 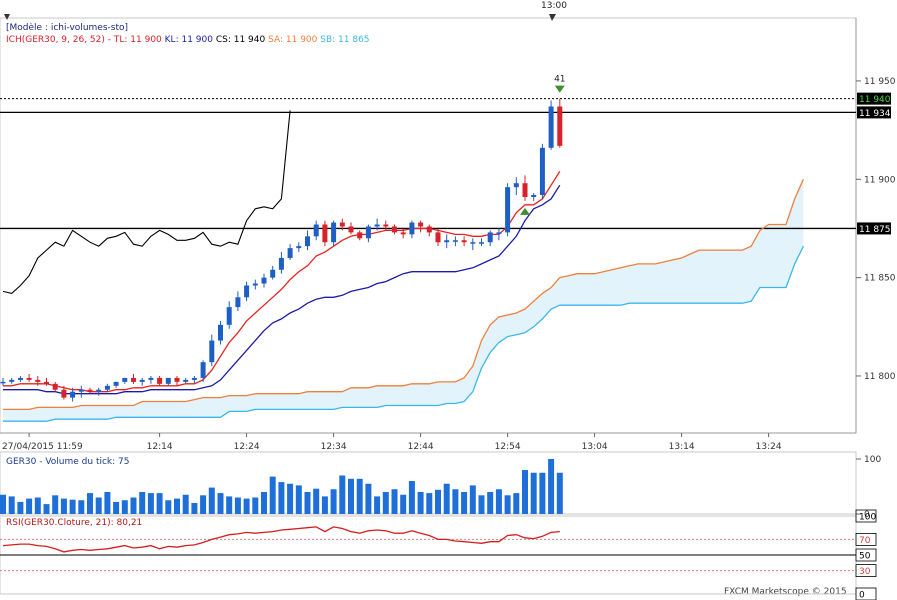 I want to click on level-lower-badge-bg, so click(x=874, y=228).